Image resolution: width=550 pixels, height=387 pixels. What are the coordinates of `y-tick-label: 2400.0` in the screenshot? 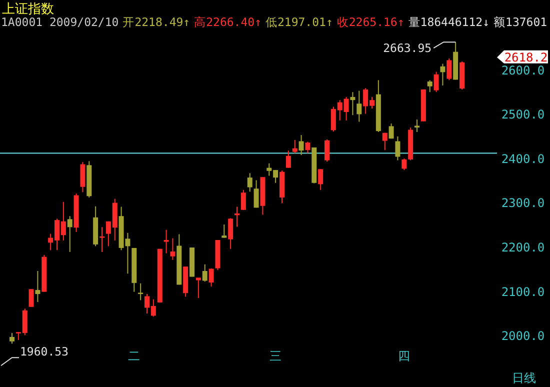 It's located at (523, 159).